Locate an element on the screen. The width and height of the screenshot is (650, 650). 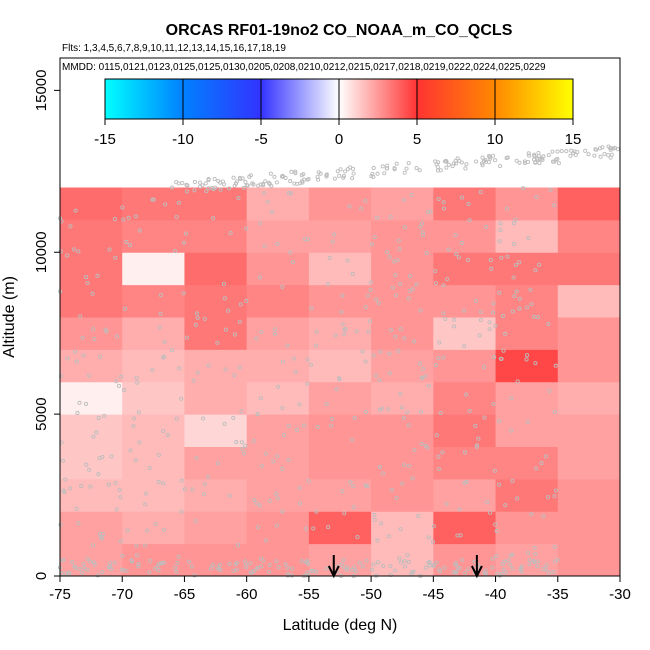
x-tick-label: -35 is located at coordinates (558, 594).